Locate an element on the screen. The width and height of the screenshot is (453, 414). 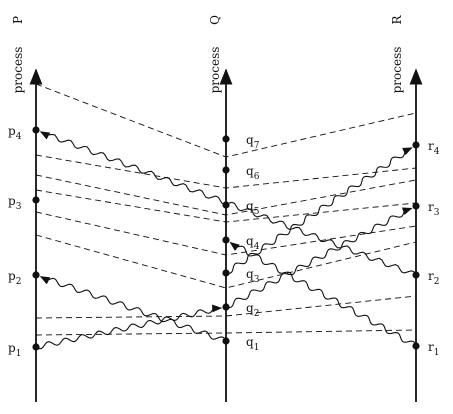
event-dot-r1 is located at coordinates (416, 346).